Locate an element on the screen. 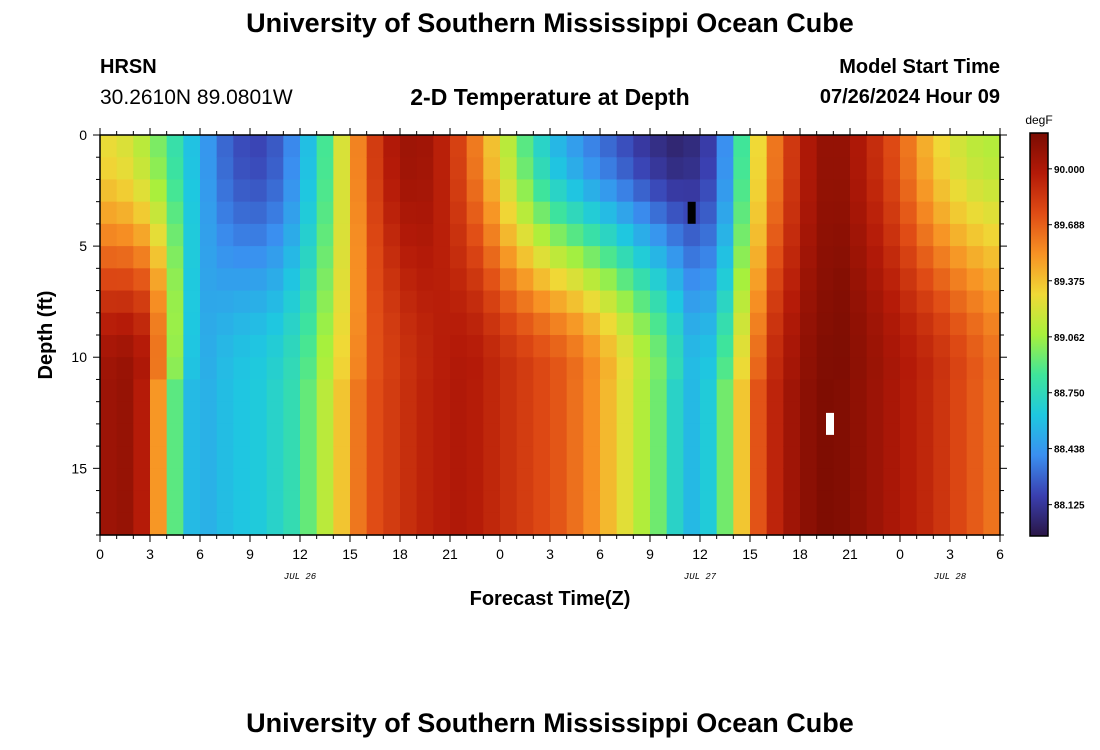  model-start-label: Model Start Time is located at coordinates (919, 67).